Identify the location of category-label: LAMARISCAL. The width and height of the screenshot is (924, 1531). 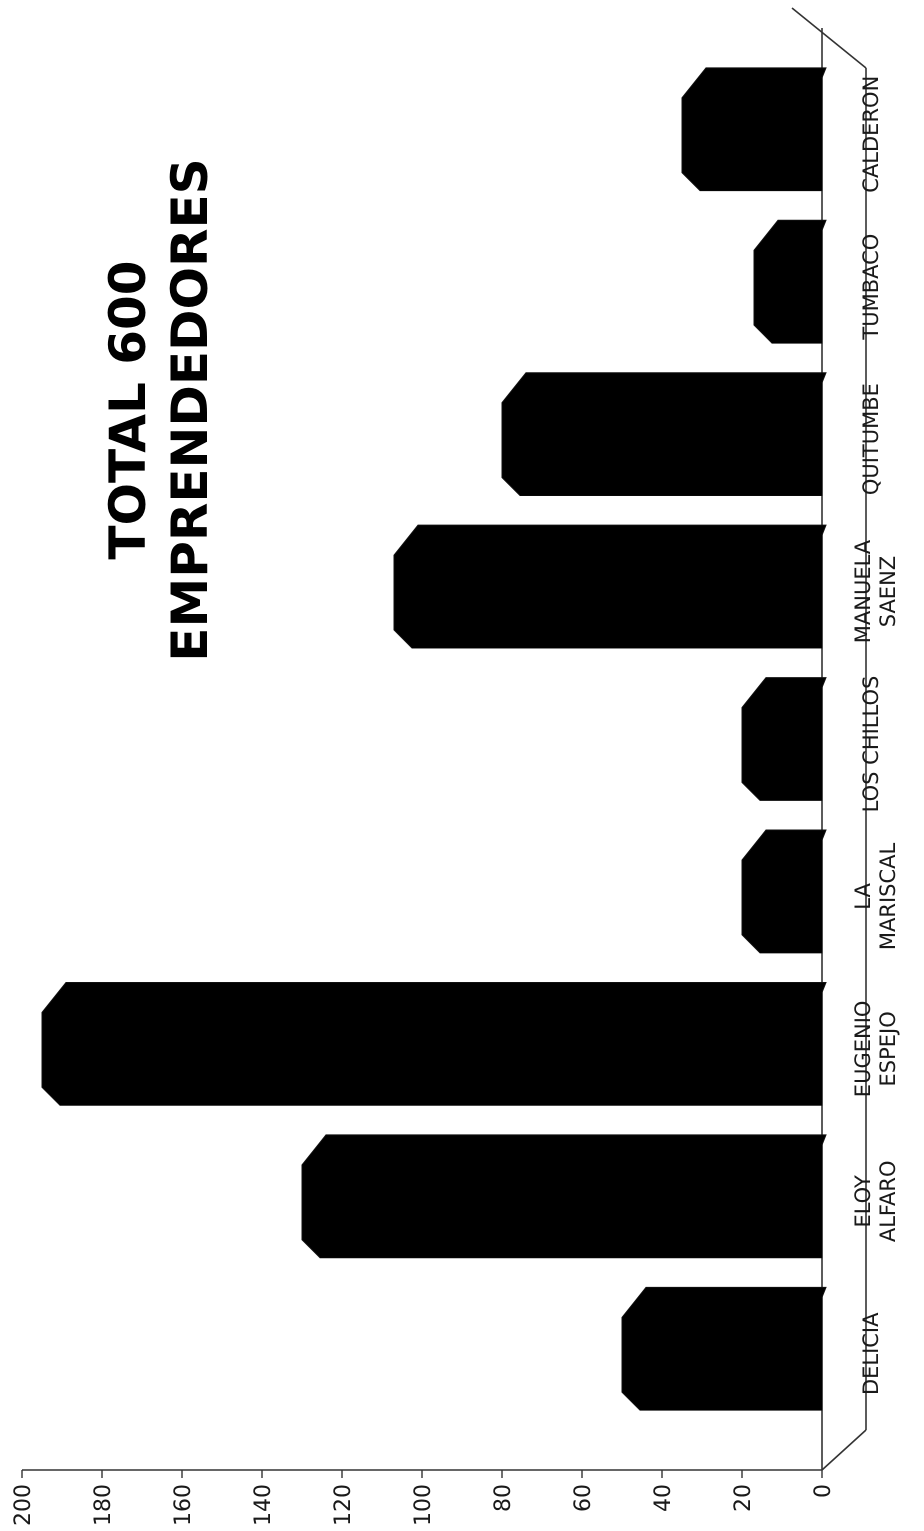
(875, 896).